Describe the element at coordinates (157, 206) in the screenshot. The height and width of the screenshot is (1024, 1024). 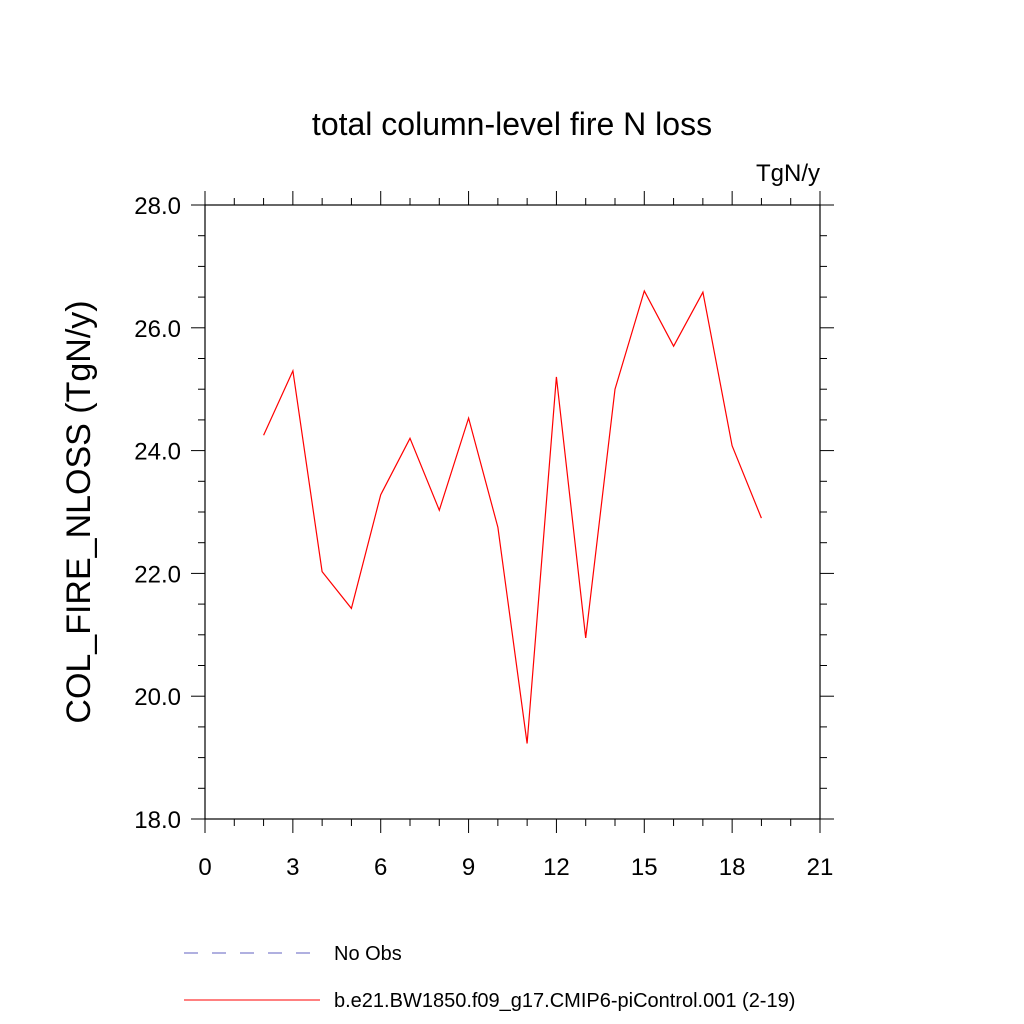
I see `y-tick-label: 28.0` at that location.